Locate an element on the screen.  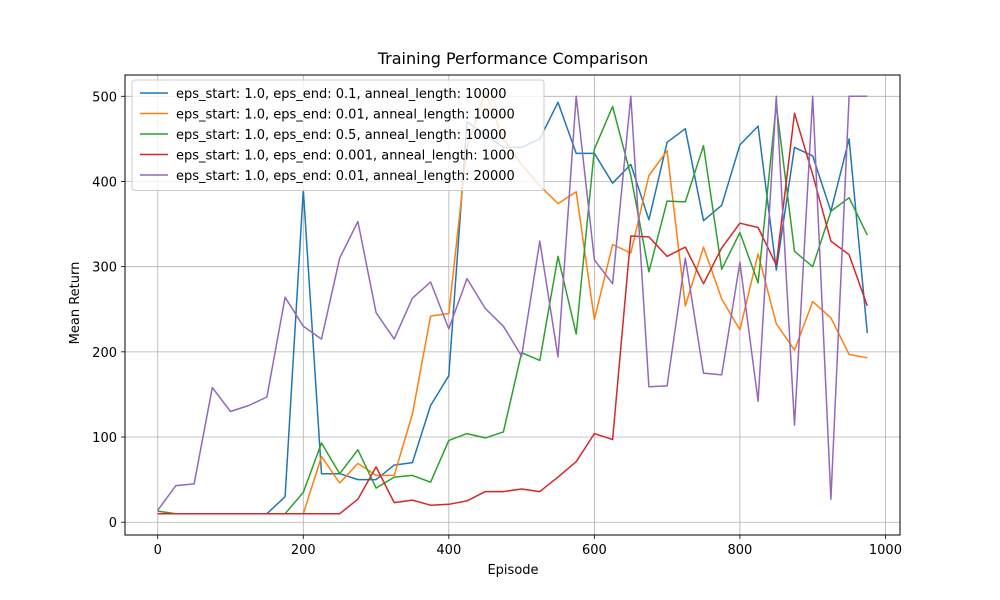
y-tick-label: 200 is located at coordinates (104, 353).